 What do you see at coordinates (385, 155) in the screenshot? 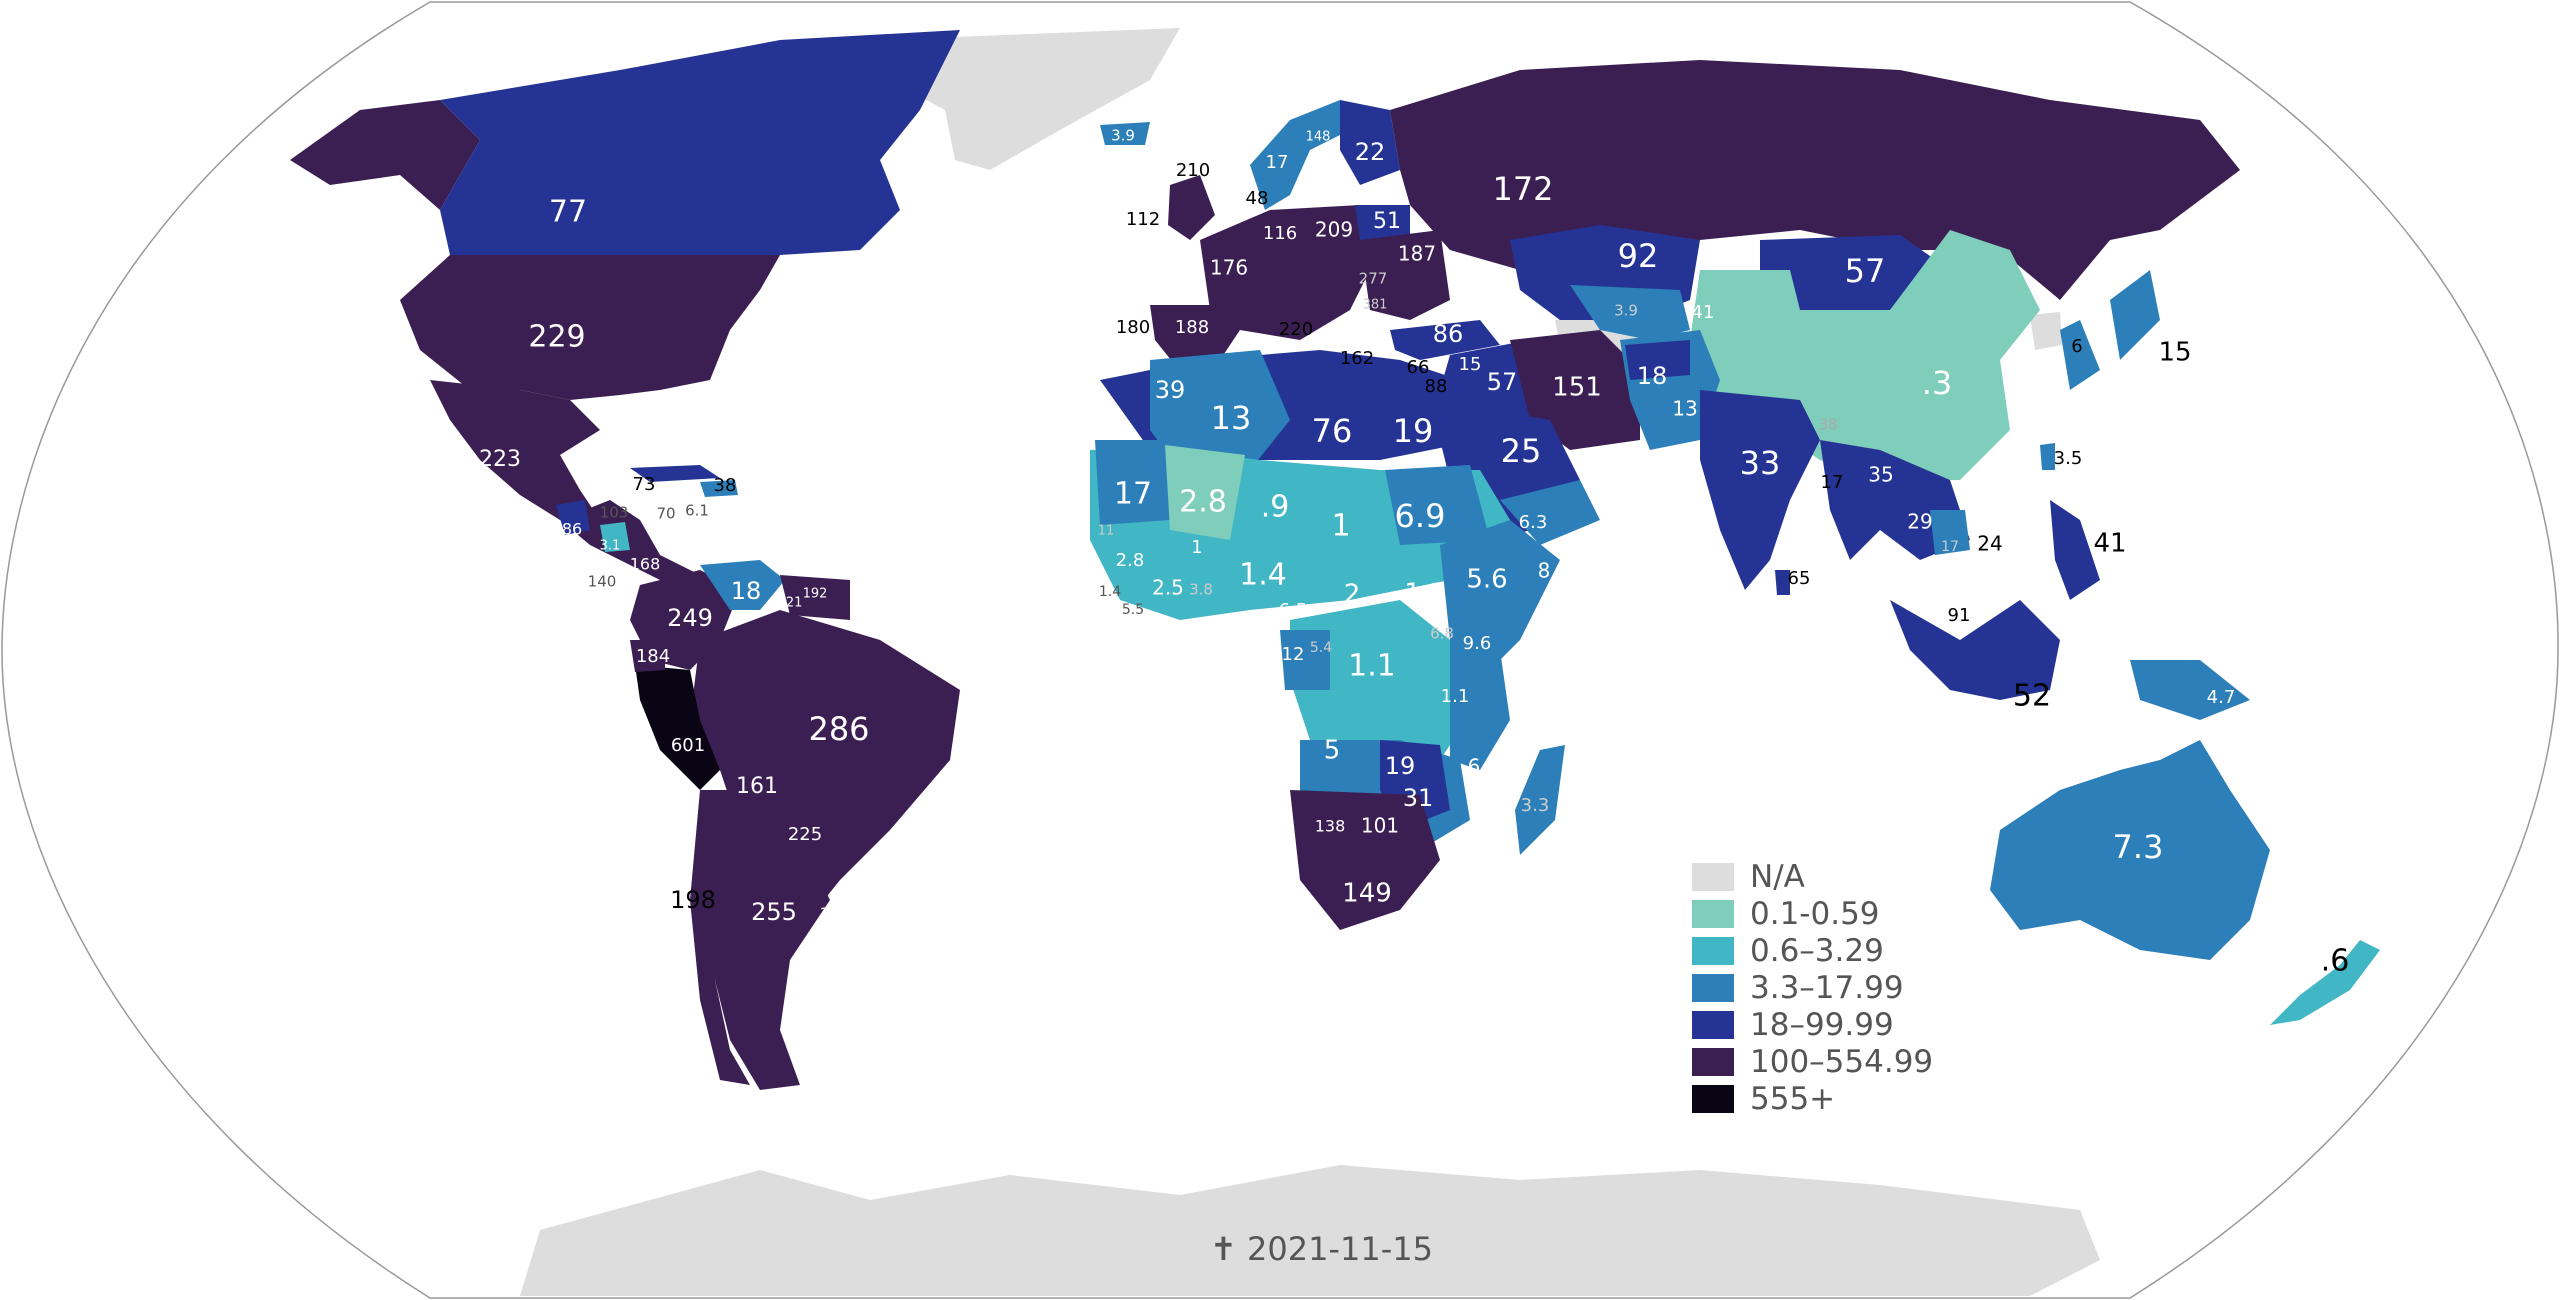
I see `alaska-shape` at bounding box center [385, 155].